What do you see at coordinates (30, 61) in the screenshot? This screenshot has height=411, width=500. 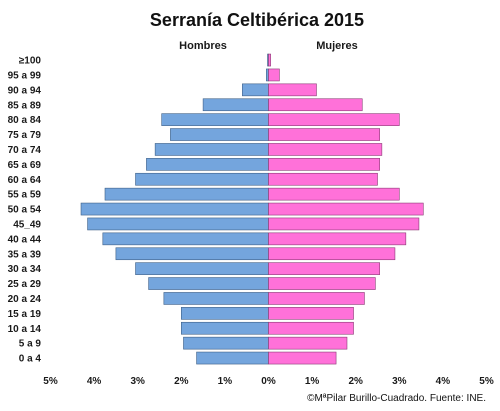 I see `category-label: ≥100` at bounding box center [30, 61].